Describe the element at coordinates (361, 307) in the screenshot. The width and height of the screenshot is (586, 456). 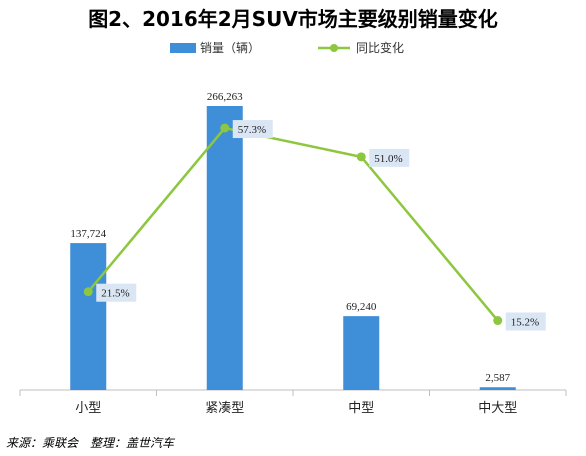
I see `bar-value-label: 69,240` at that location.